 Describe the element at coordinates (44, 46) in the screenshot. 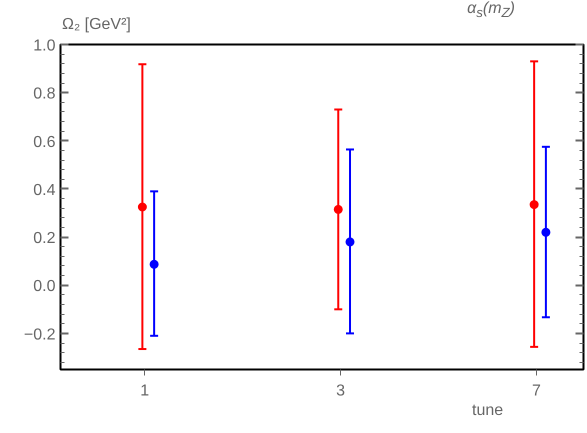

I see `y-tick-label: 1.0` at that location.